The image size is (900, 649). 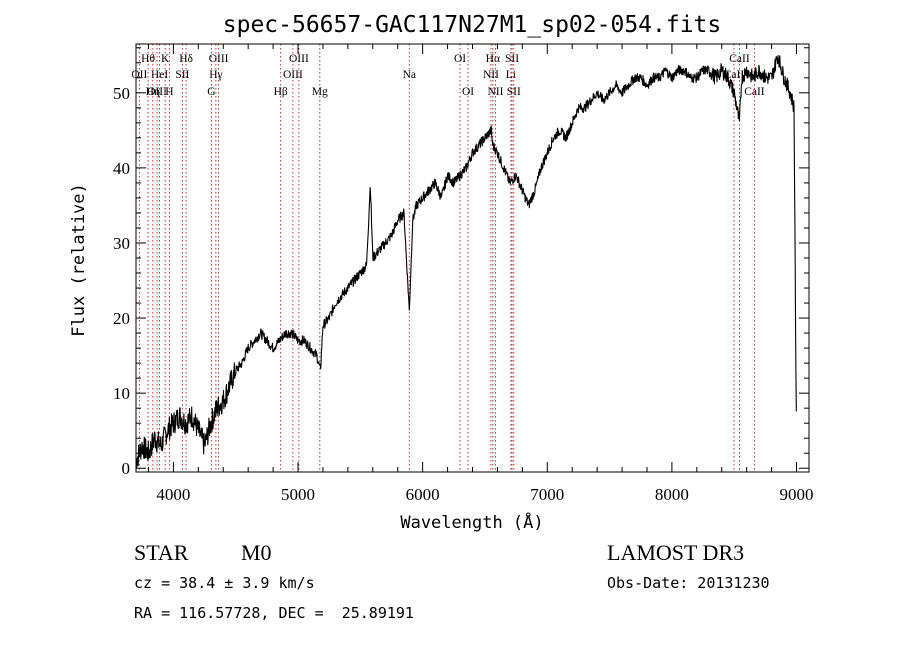 What do you see at coordinates (139, 75) in the screenshot?
I see `spectral-line-label: OII` at bounding box center [139, 75].